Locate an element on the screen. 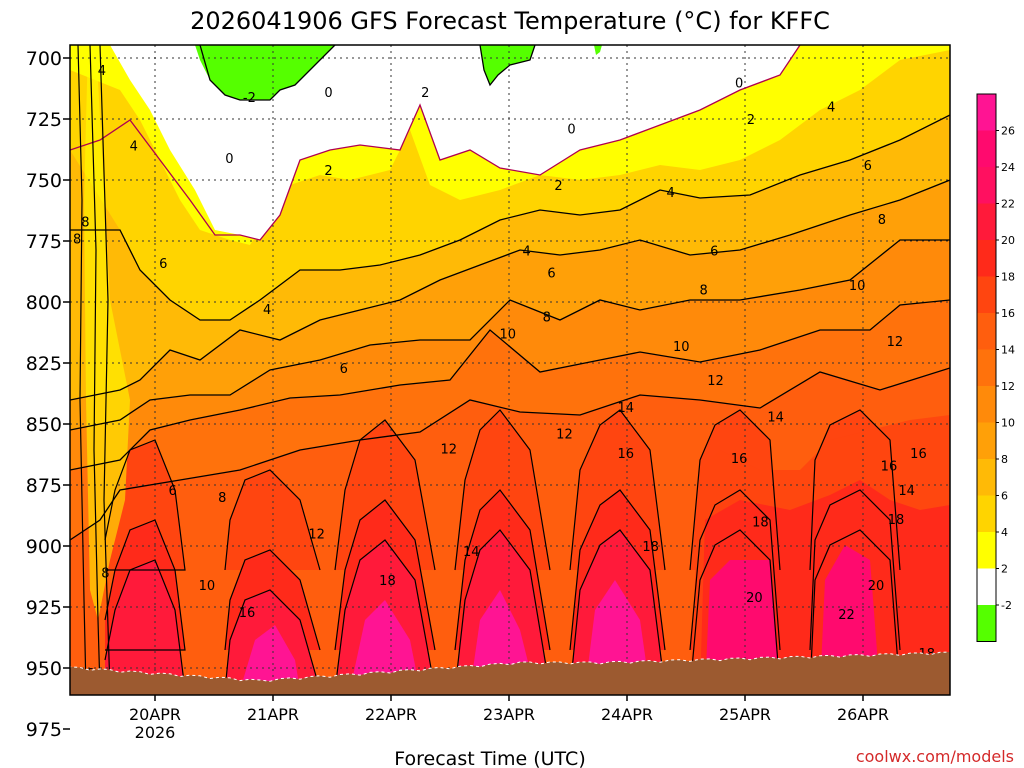 Image resolution: width=1024 pixels, height=768 pixels. y-tick-label: 800 is located at coordinates (44, 303).